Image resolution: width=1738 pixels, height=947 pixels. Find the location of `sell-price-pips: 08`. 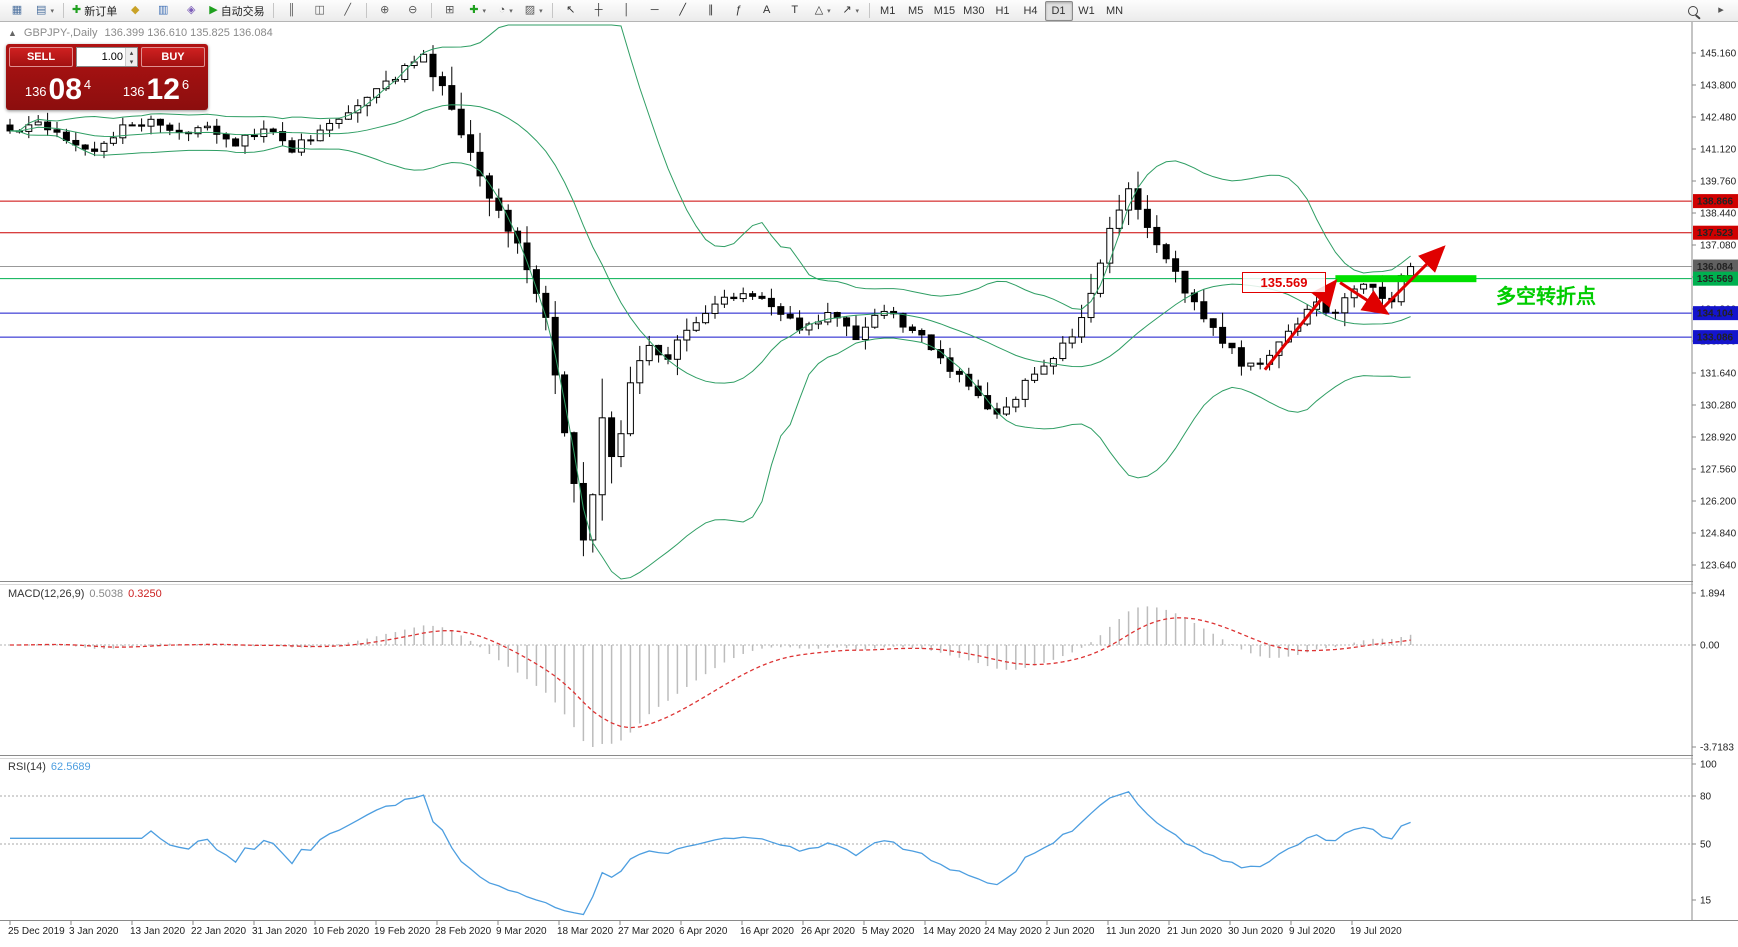

sell-price-pips: 08 is located at coordinates (65, 89).